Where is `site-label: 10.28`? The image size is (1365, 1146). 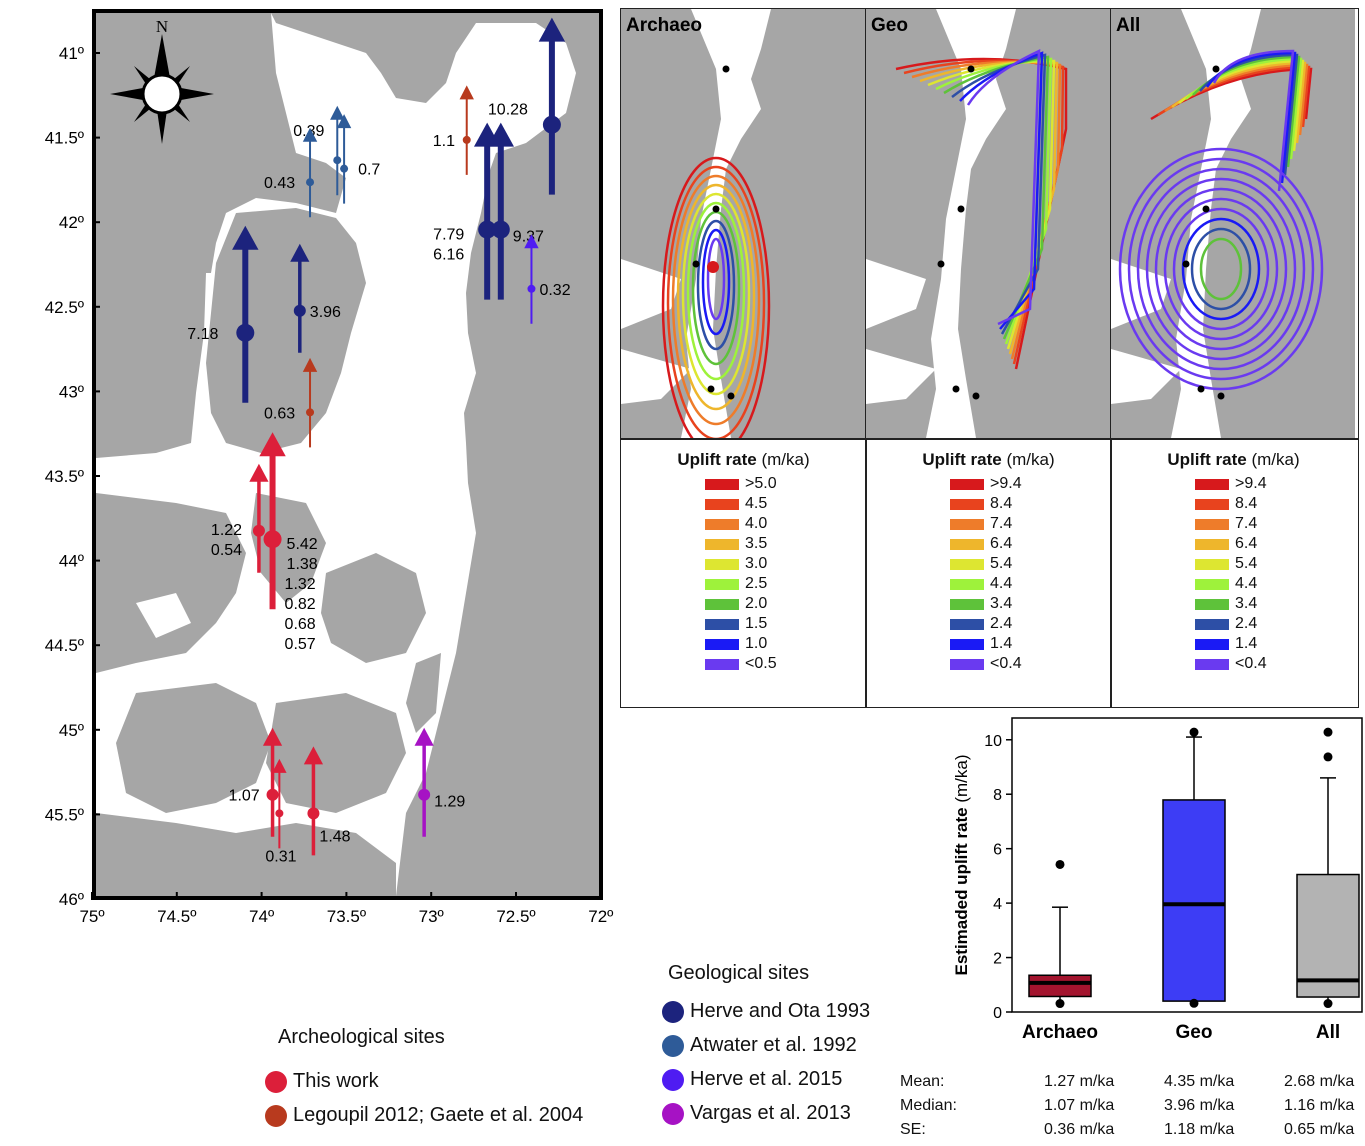
site-label: 10.28 is located at coordinates (508, 110).